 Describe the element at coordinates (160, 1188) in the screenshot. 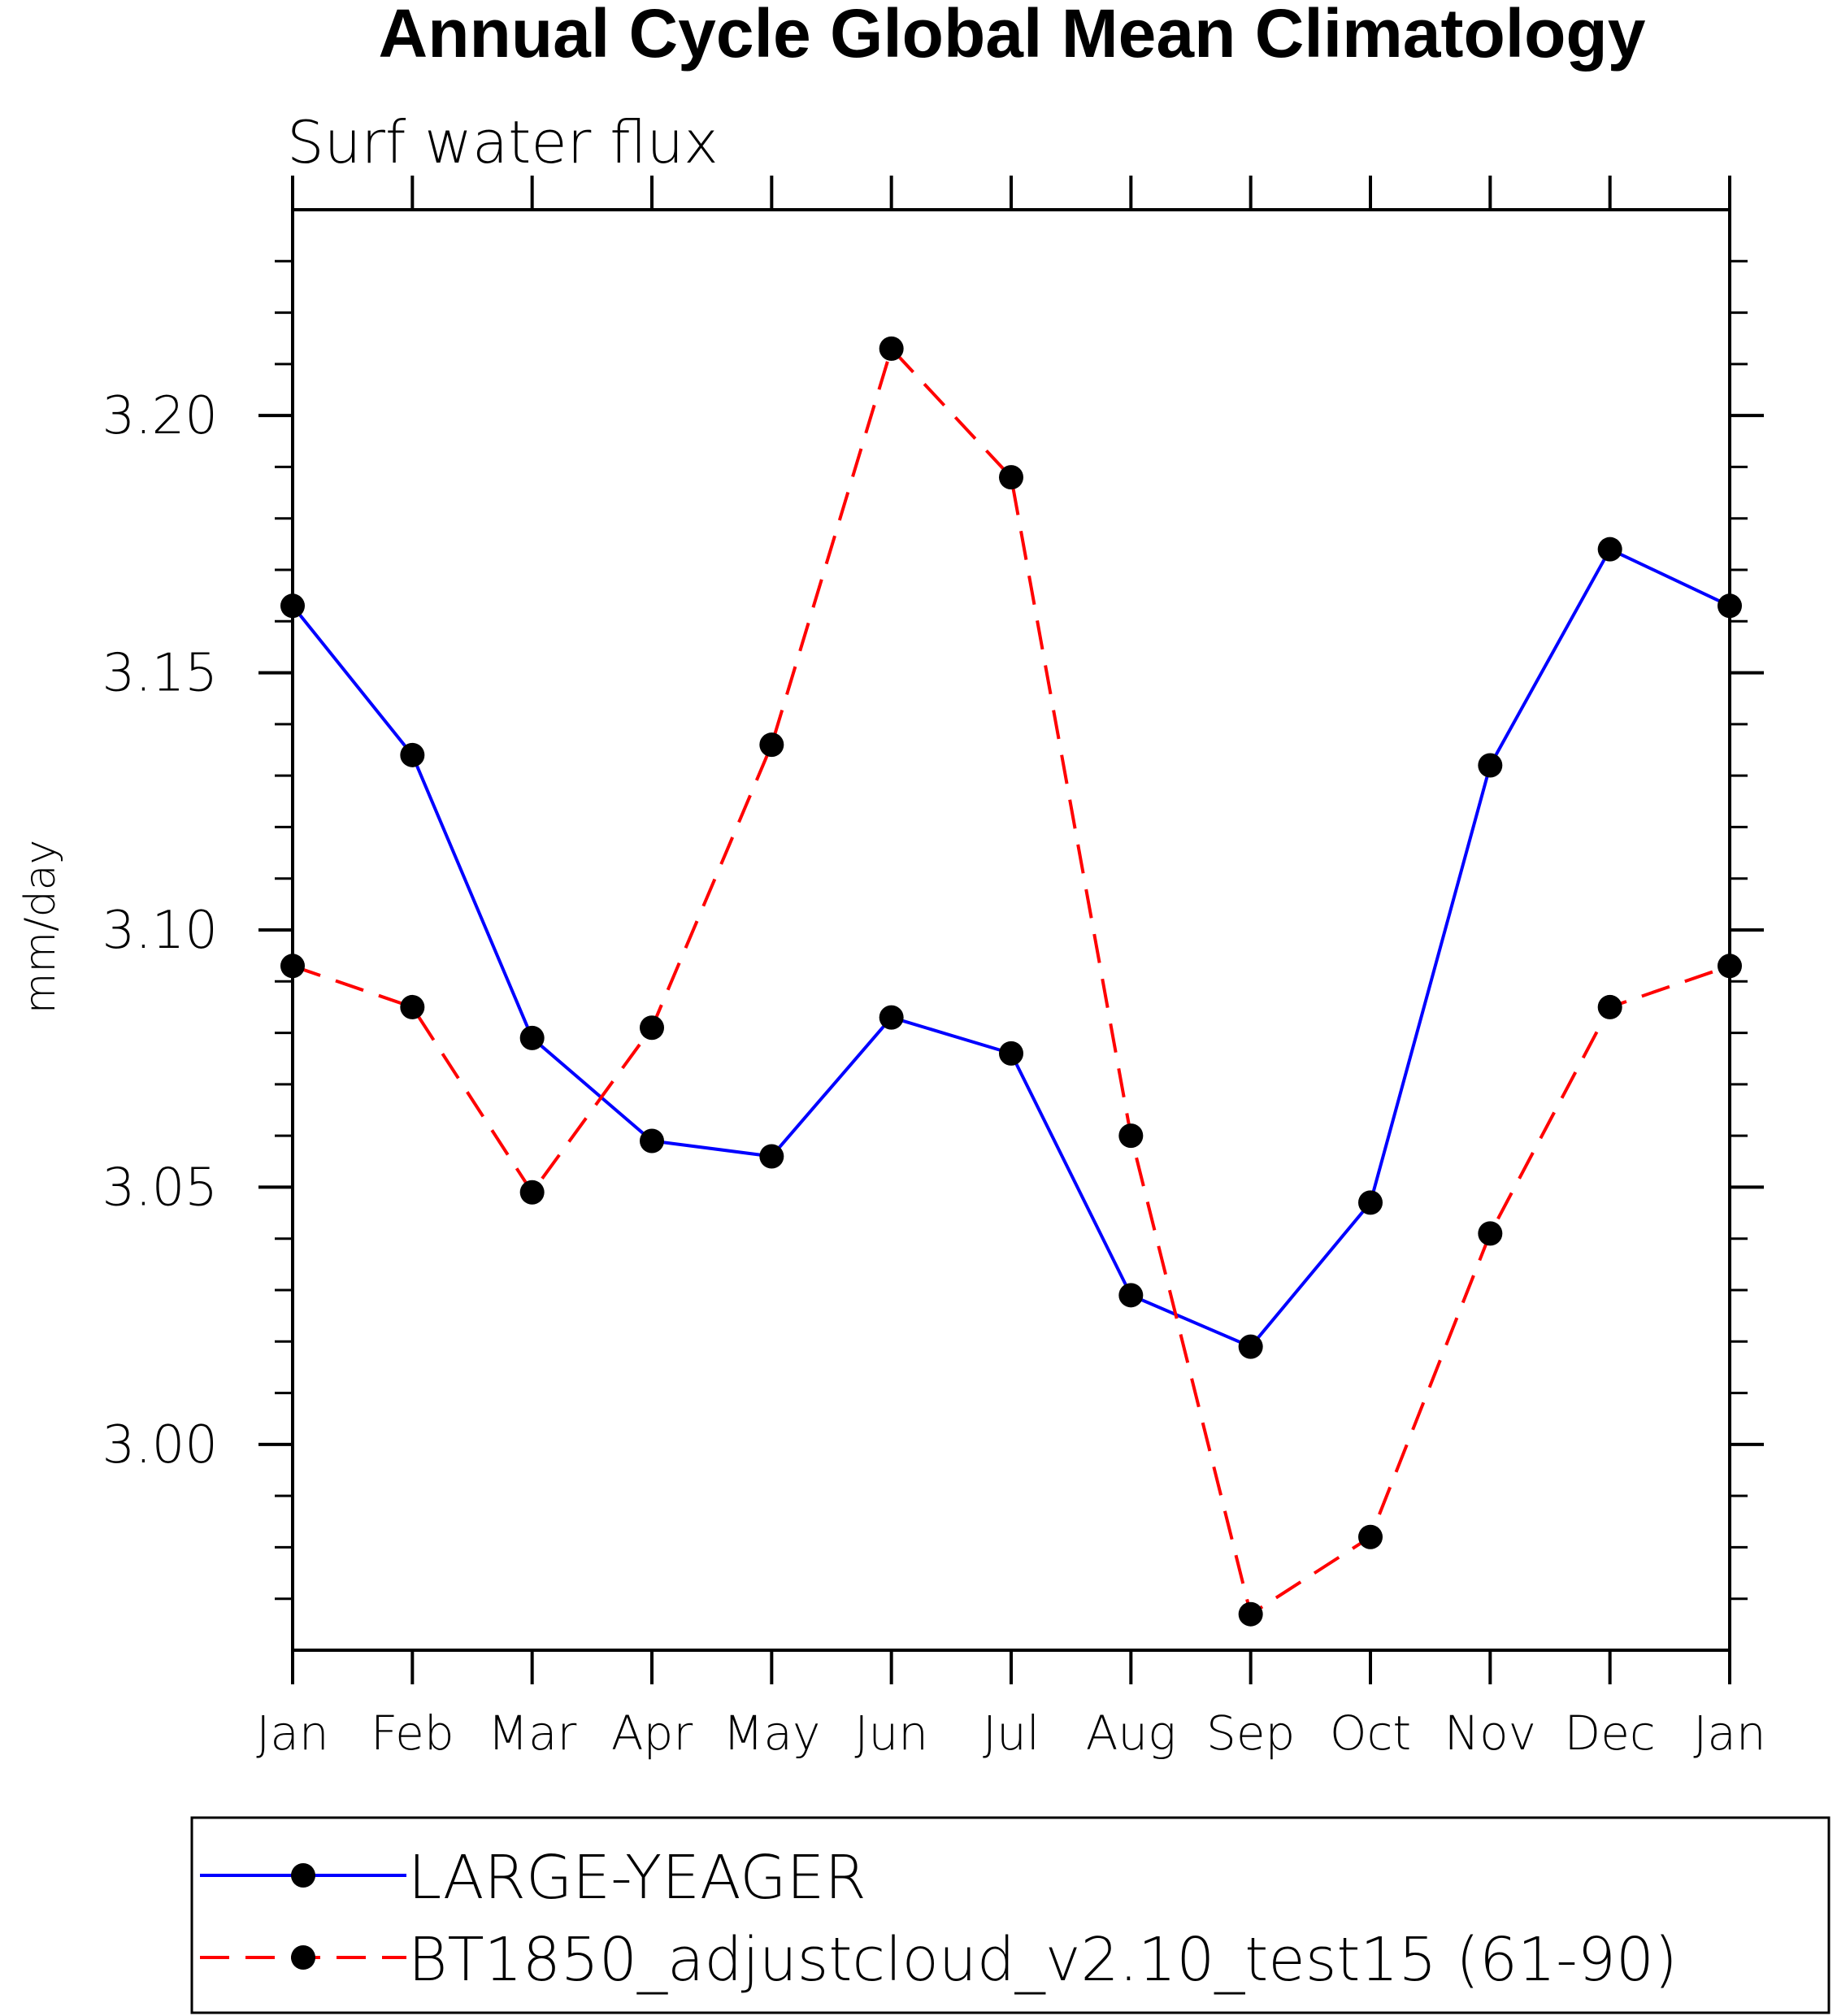

I see `y-tick-label: 3.05` at that location.